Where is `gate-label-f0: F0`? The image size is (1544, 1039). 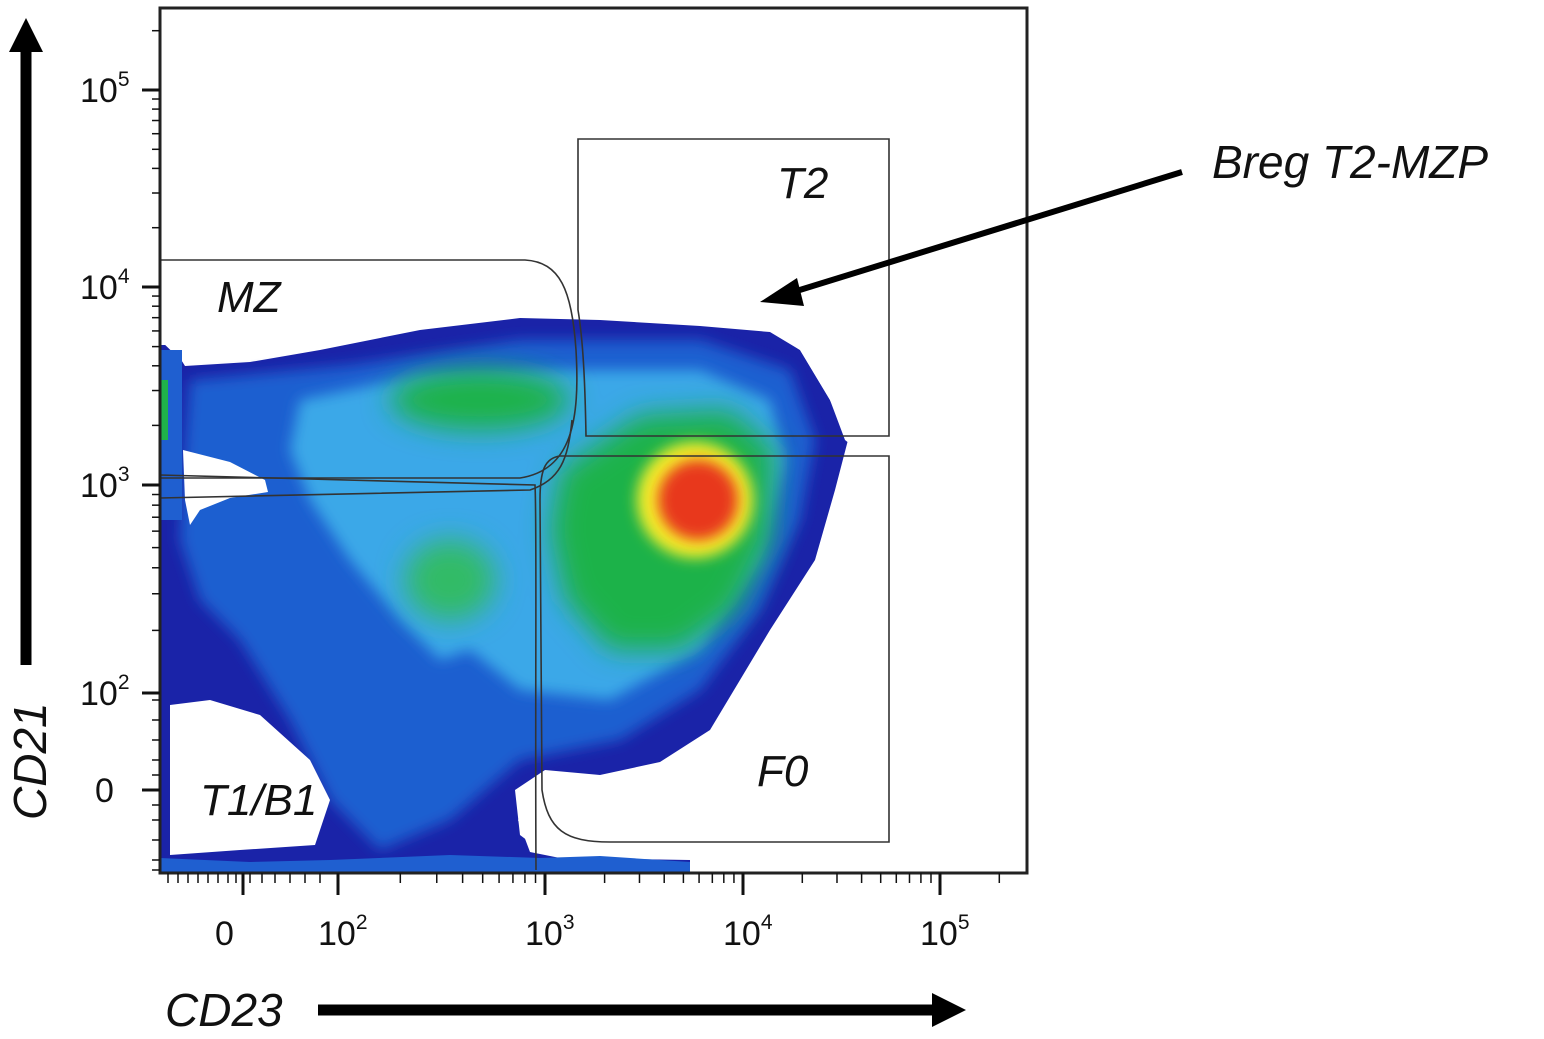 gate-label-f0: F0 is located at coordinates (783, 771).